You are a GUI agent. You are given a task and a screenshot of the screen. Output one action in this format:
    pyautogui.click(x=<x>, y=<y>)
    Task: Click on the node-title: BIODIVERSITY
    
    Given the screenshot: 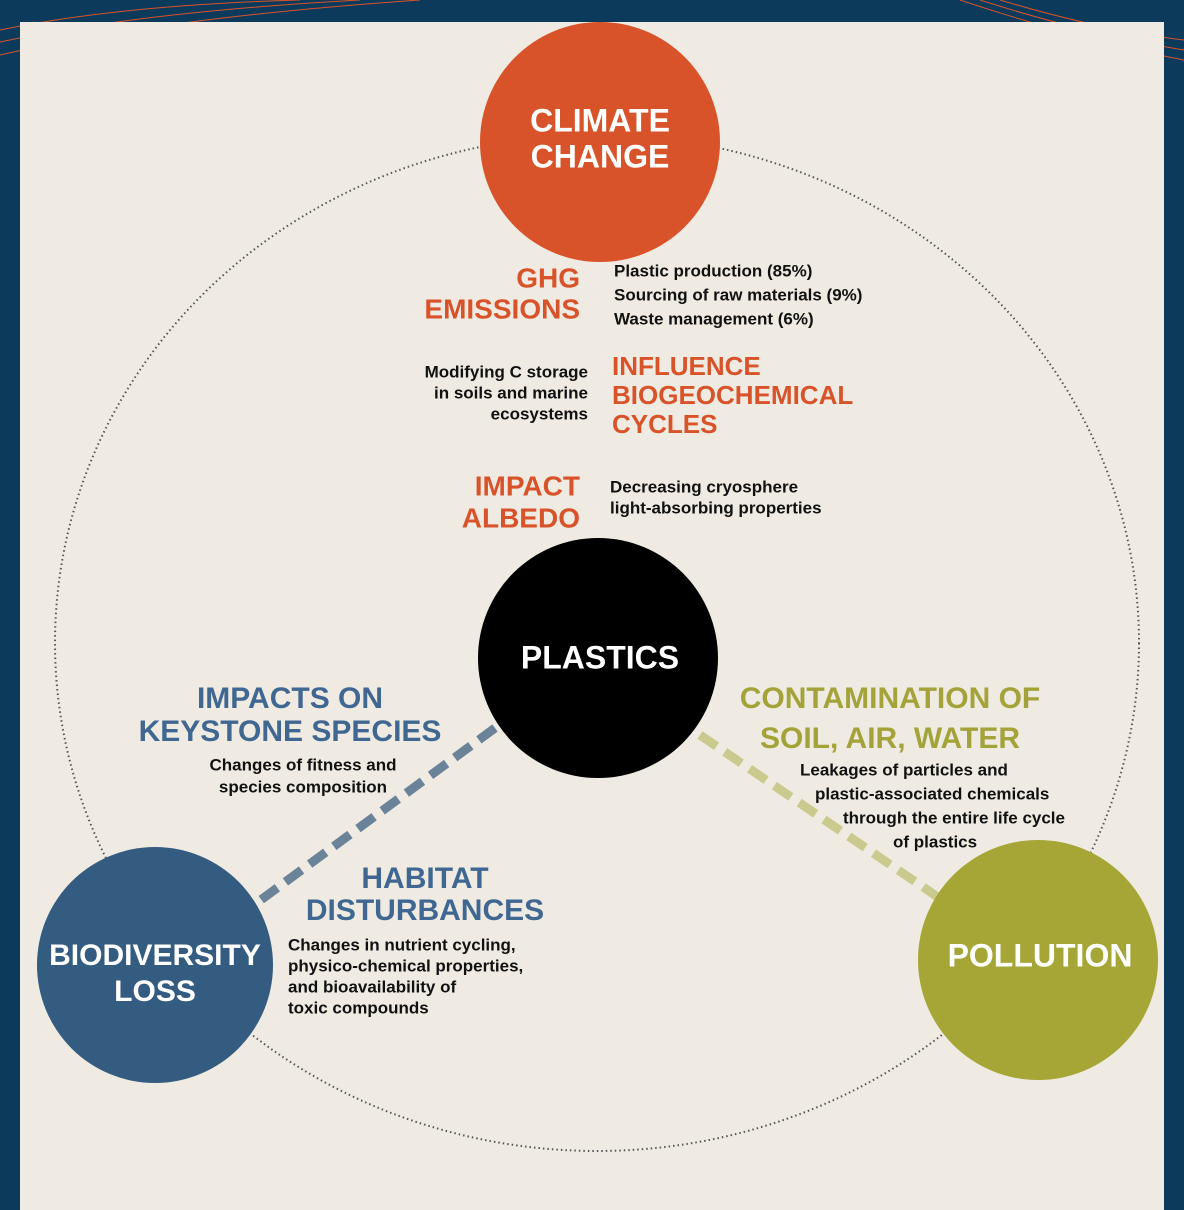 What is the action you would take?
    pyautogui.click(x=155, y=955)
    